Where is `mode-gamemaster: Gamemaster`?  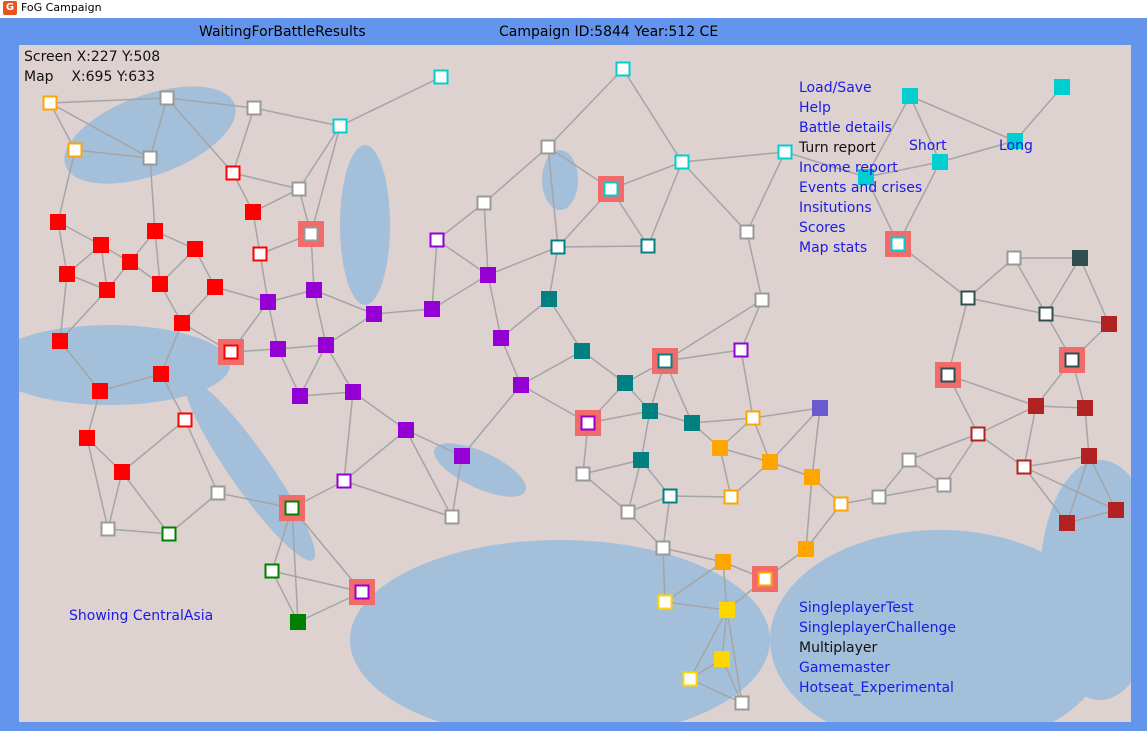
mode-gamemaster: Gamemaster is located at coordinates (845, 668).